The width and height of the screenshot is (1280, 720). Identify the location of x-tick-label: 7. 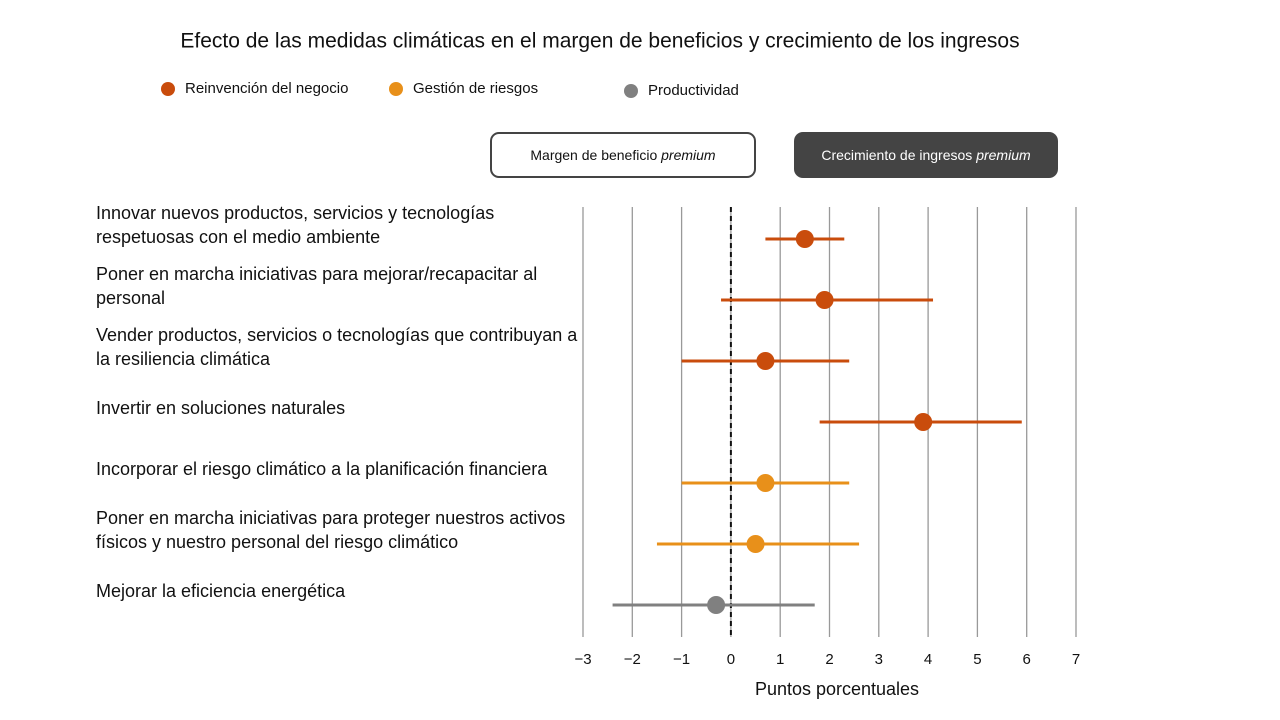
(1076, 659).